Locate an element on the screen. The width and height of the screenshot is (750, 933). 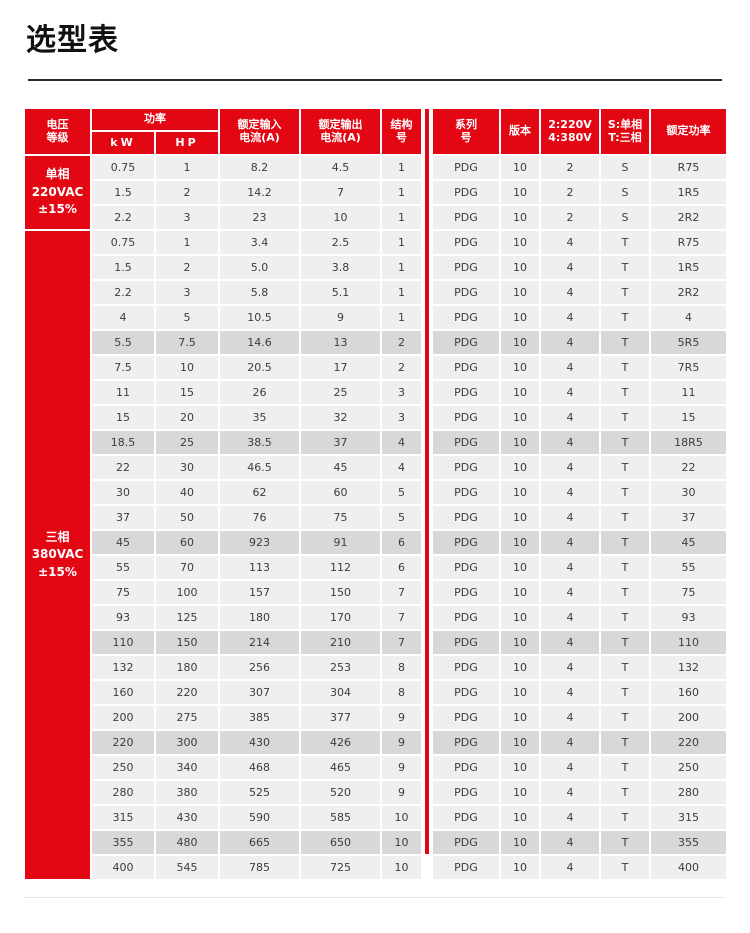
voltage-group-label: 单相 220VAC ±15% is located at coordinates (57, 192).